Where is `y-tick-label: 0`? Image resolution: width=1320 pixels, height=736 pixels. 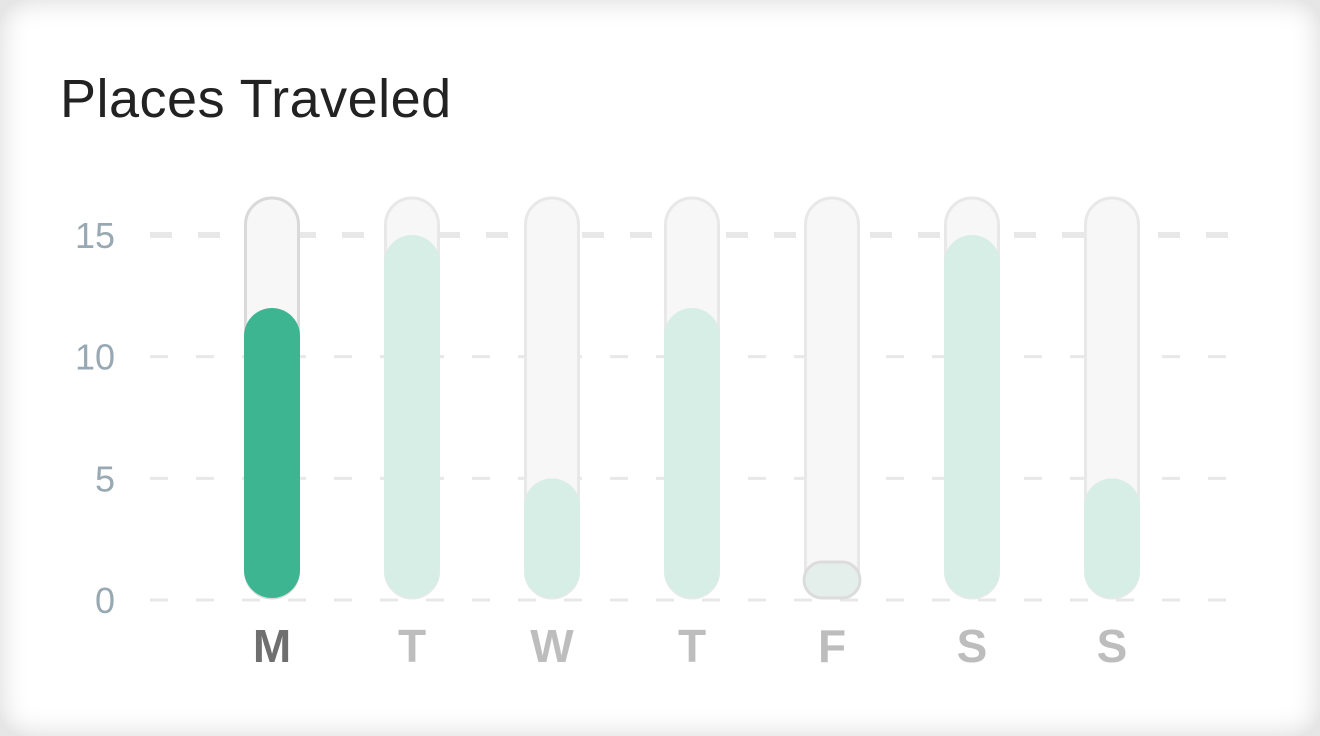
y-tick-label: 0 is located at coordinates (105, 600).